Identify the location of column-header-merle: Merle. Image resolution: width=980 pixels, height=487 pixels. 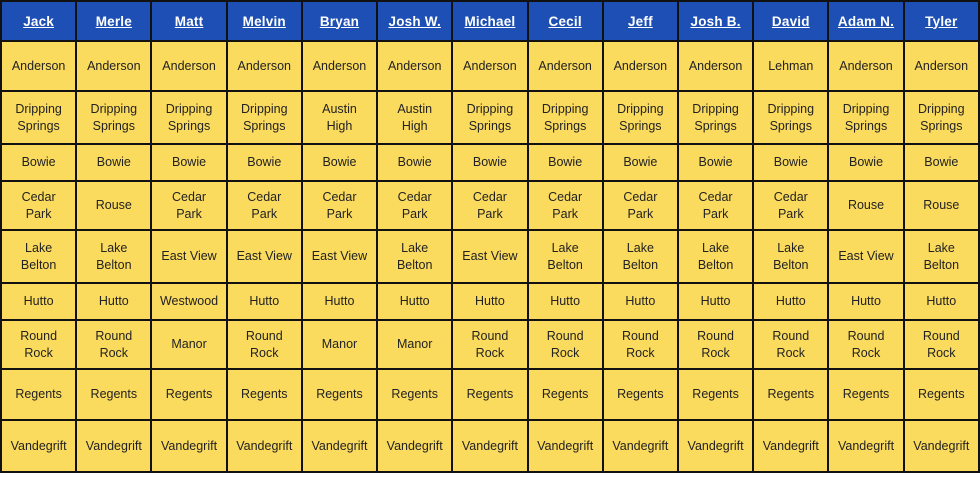
(114, 21).